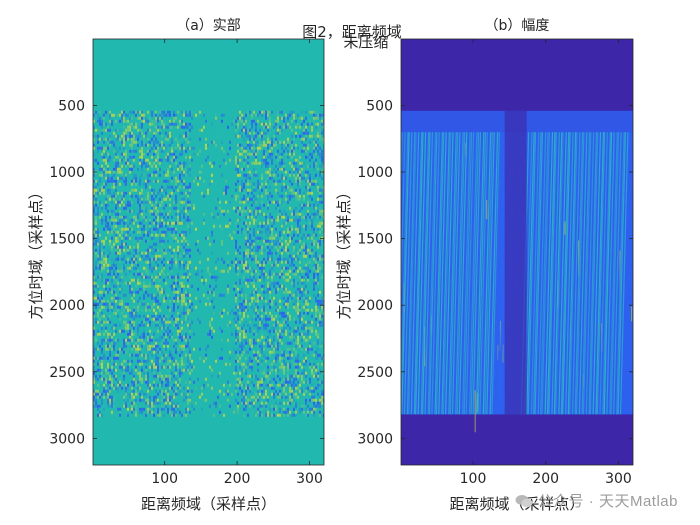  I want to click on figure-suptitle-line2: 未压缩, so click(365, 42).